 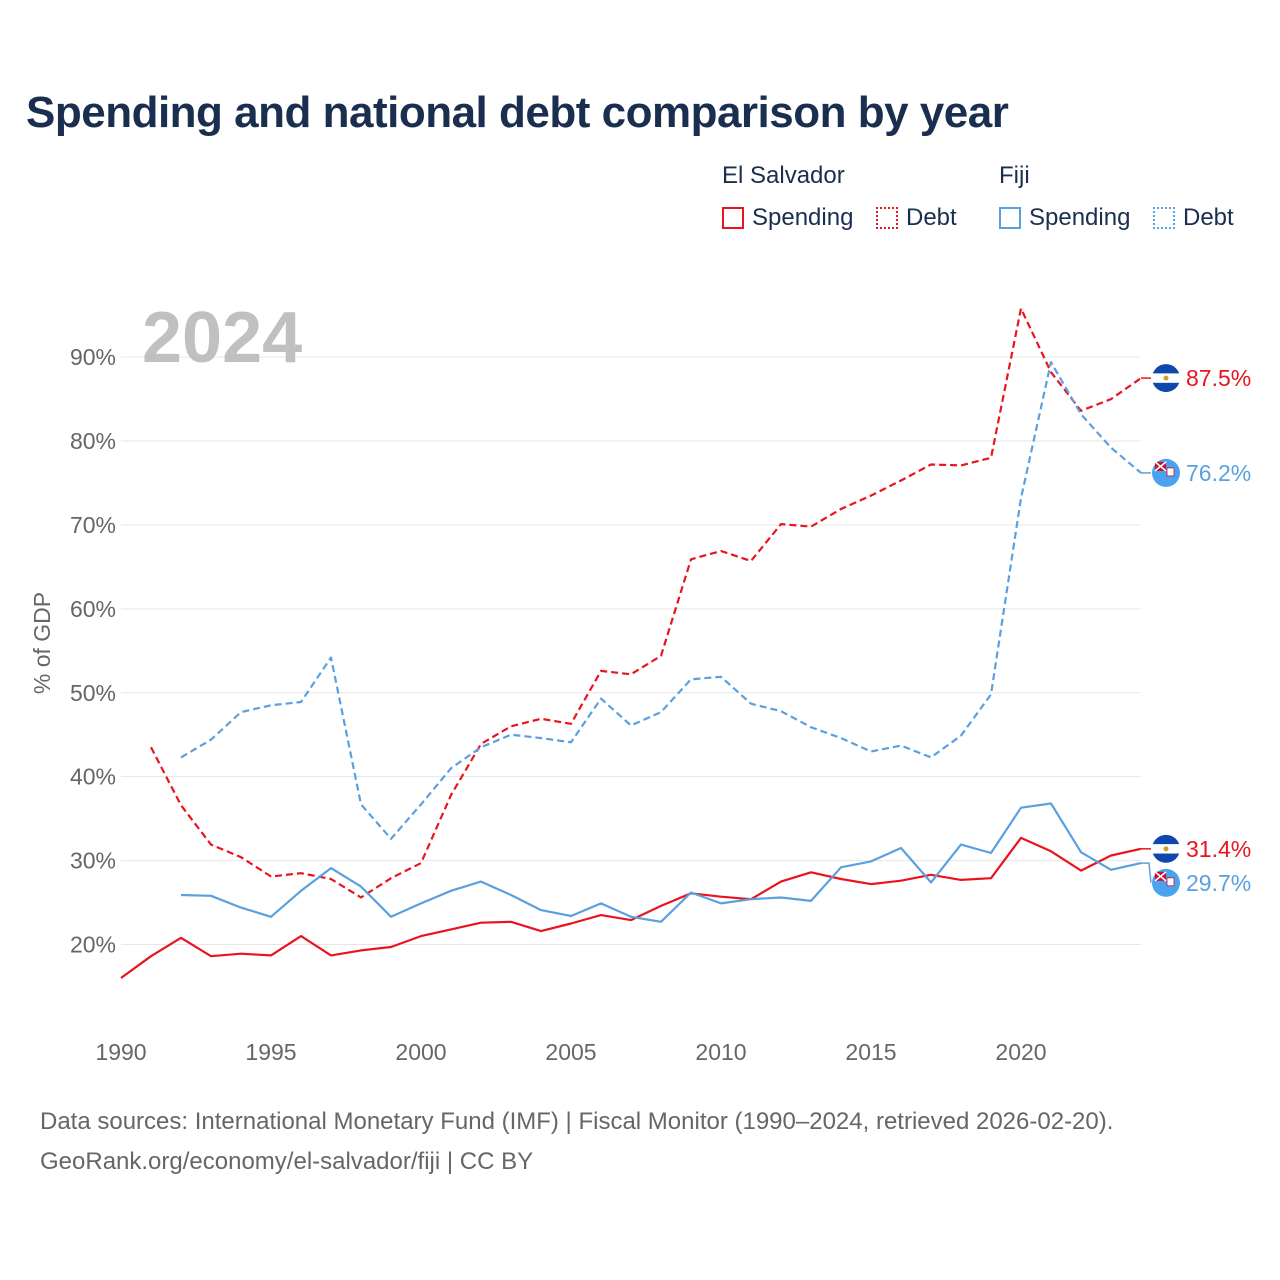 I want to click on legend-el-salvador-spending: Spending, so click(x=787, y=218).